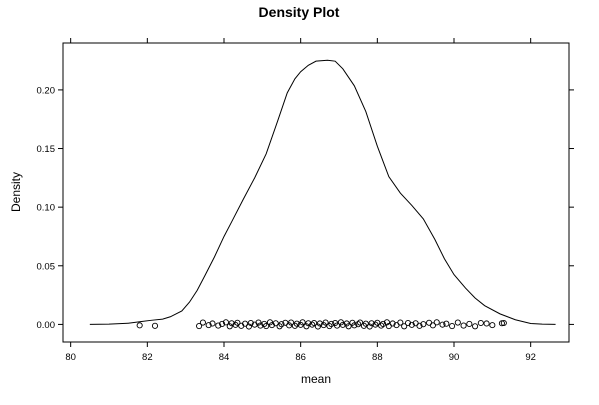 The image size is (599, 405). I want to click on x-tick-label: 82, so click(147, 357).